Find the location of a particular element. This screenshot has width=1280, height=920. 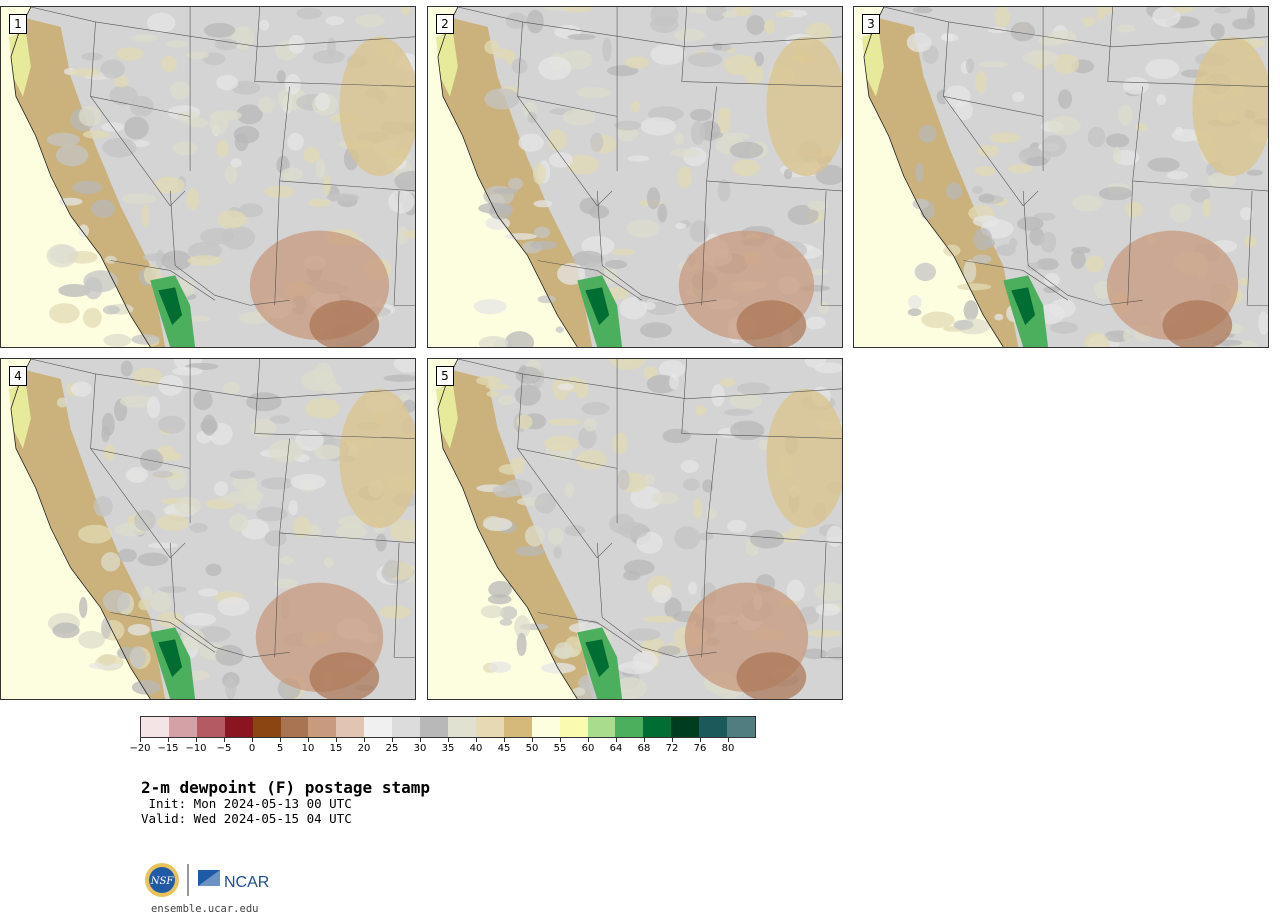

very-dry-region is located at coordinates (344, 323).